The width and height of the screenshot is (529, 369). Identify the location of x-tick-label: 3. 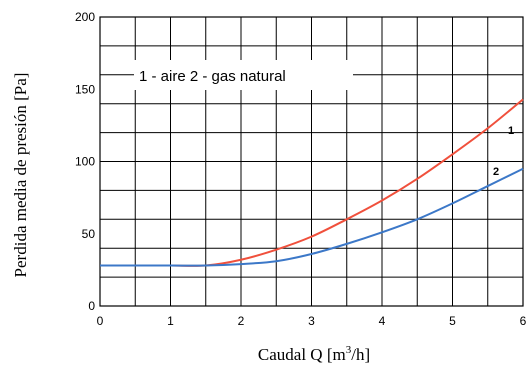
(311, 321).